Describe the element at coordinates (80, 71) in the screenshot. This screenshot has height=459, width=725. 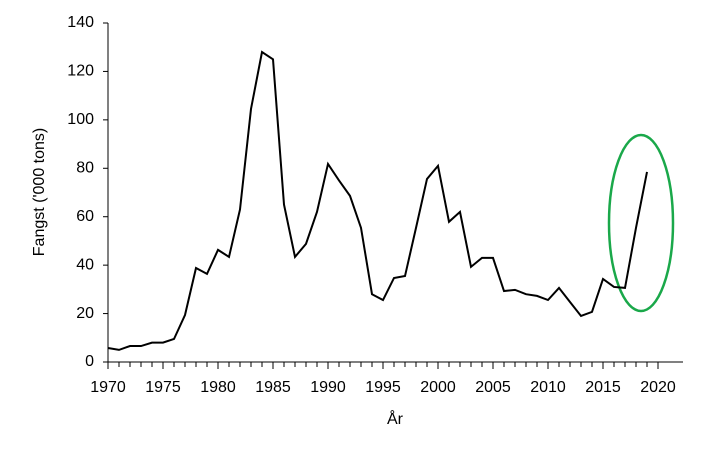
I see `y-tick-label: 120` at that location.